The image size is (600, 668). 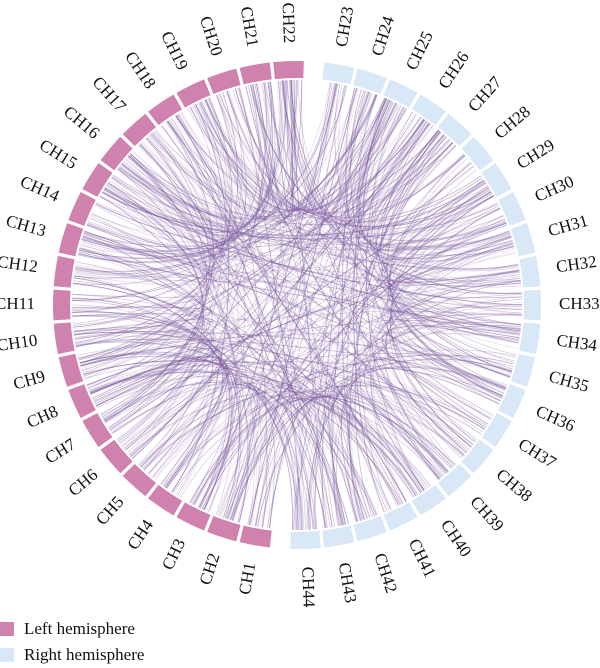 I want to click on label-ch21: CH21, so click(x=250, y=26).